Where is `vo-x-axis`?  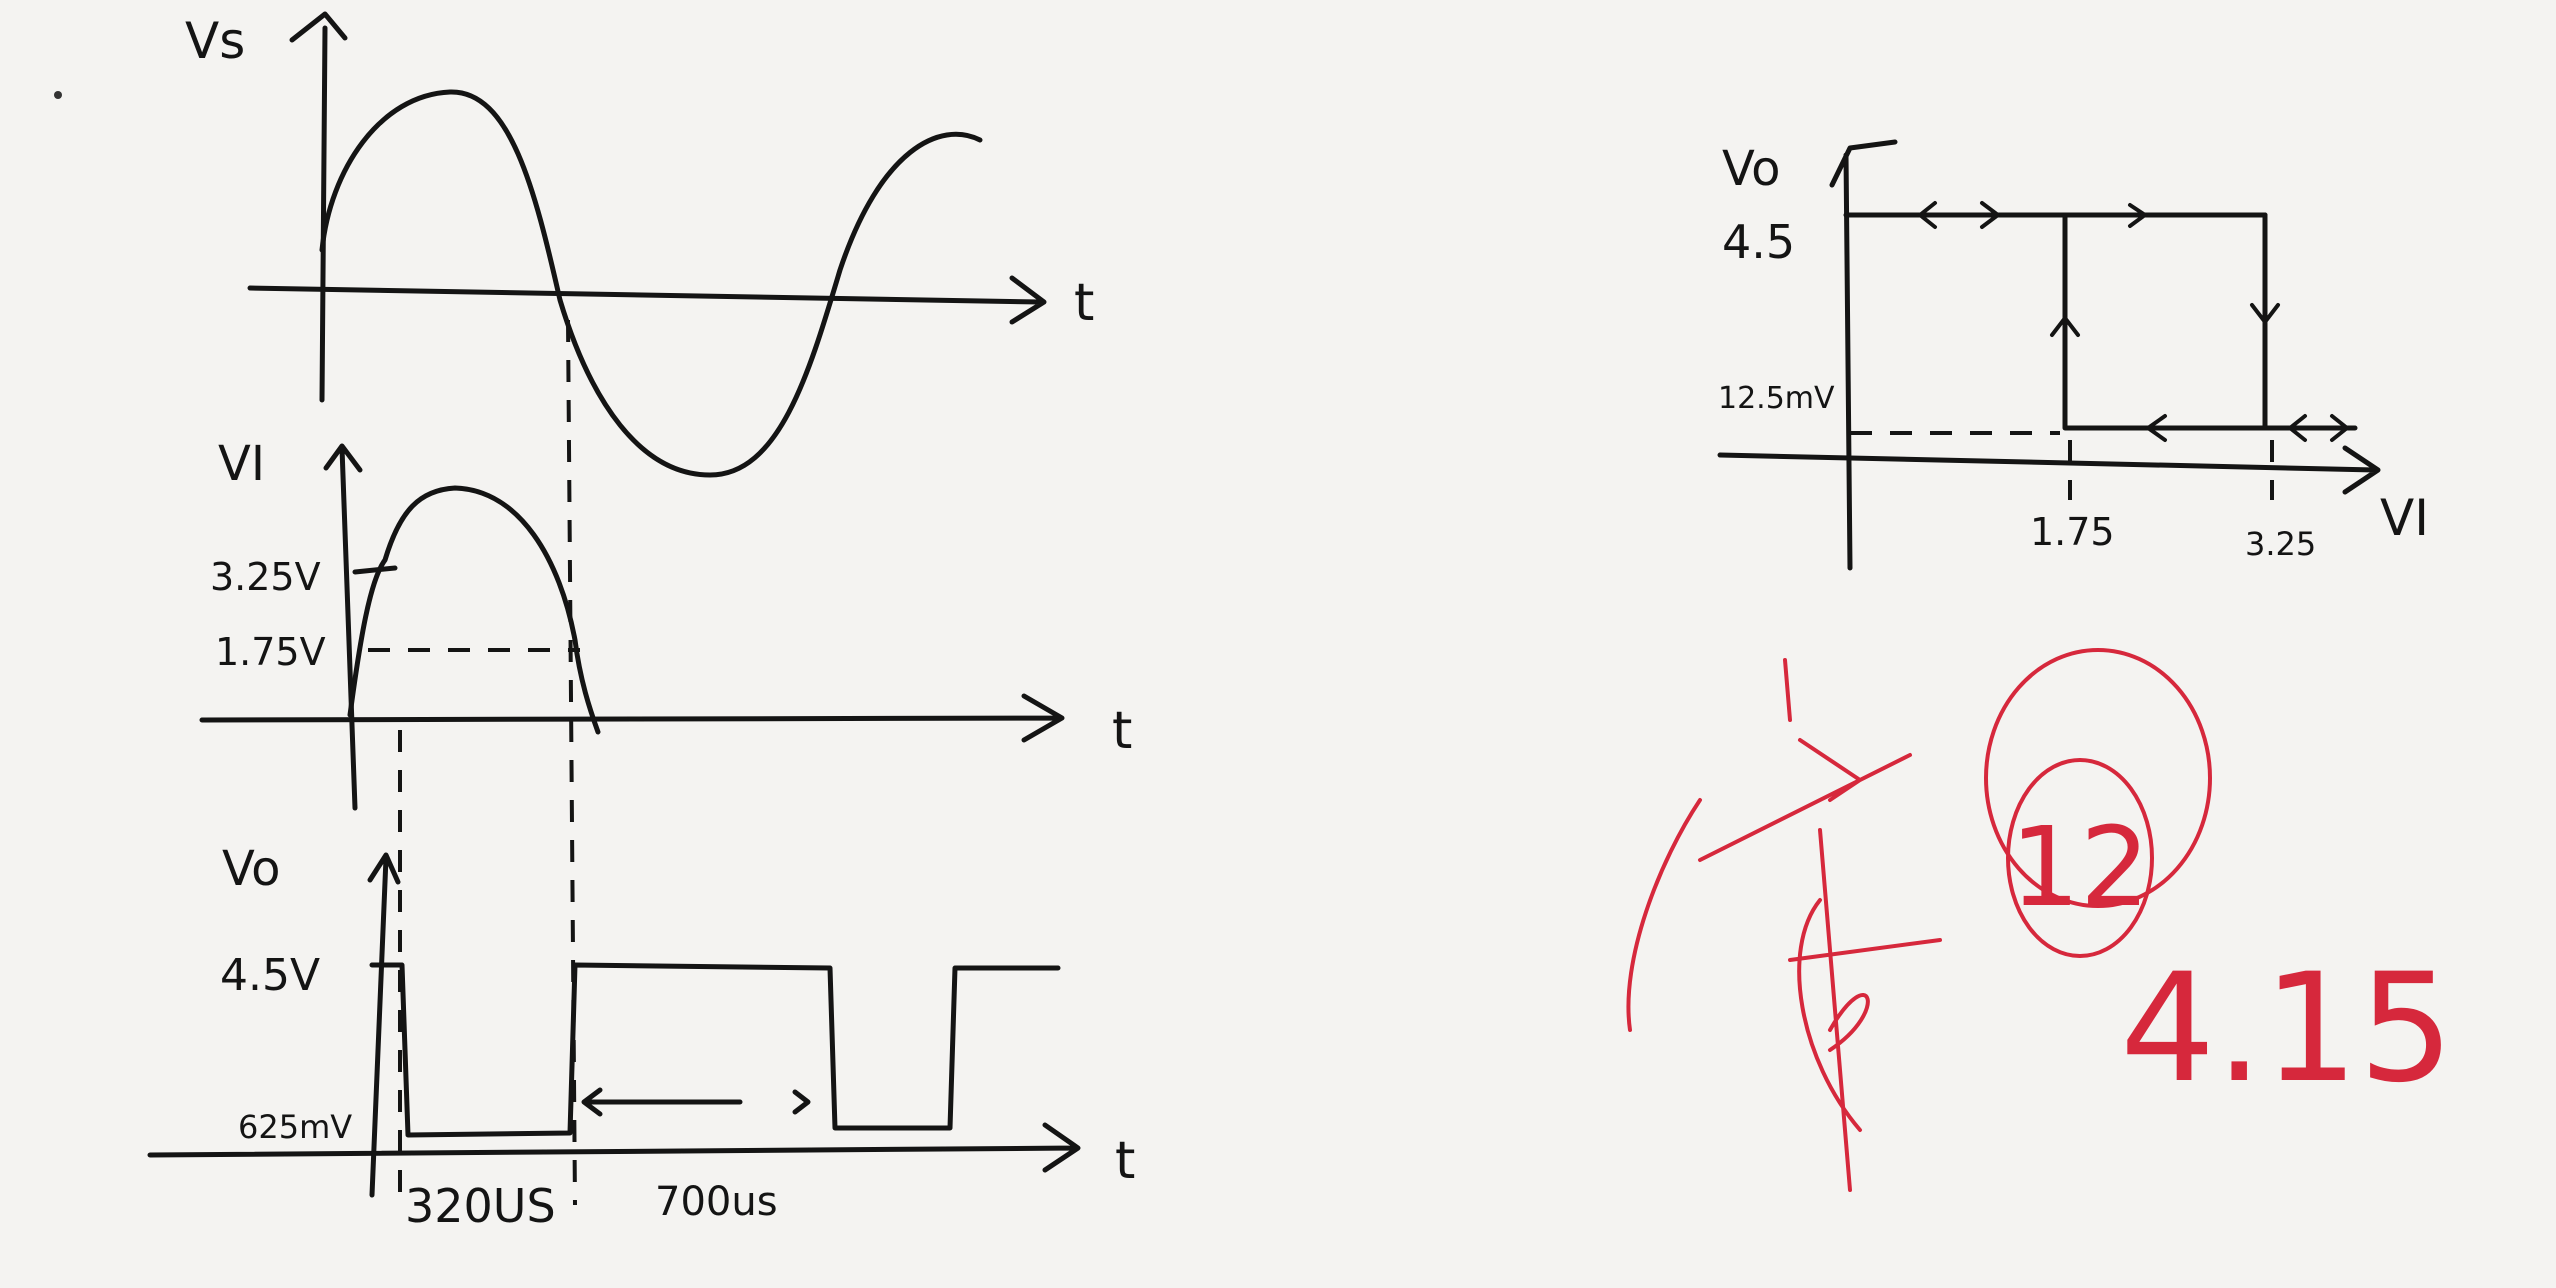
vo-x-axis is located at coordinates (614, 1147).